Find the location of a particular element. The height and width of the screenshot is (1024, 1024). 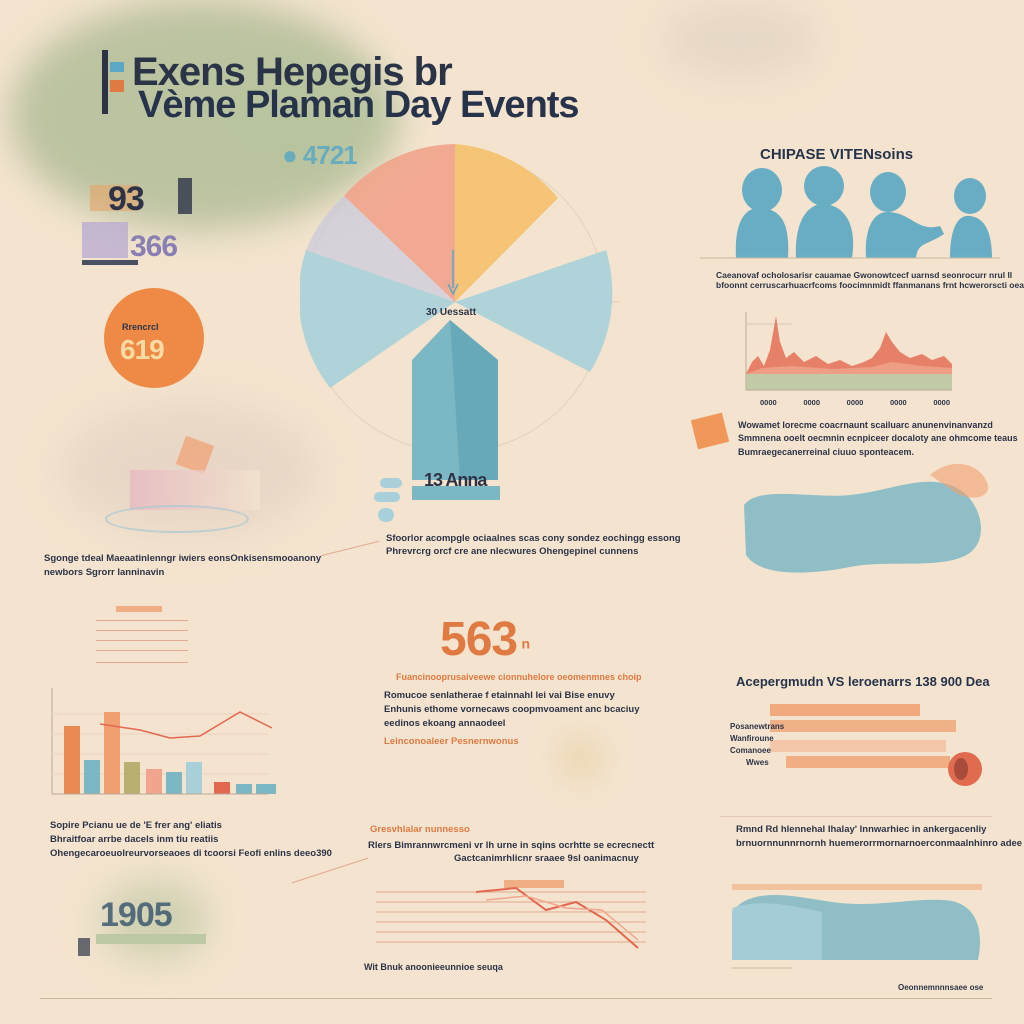

mid-bottom-title: Gresvhlalar nunnesso is located at coordinates (420, 829).